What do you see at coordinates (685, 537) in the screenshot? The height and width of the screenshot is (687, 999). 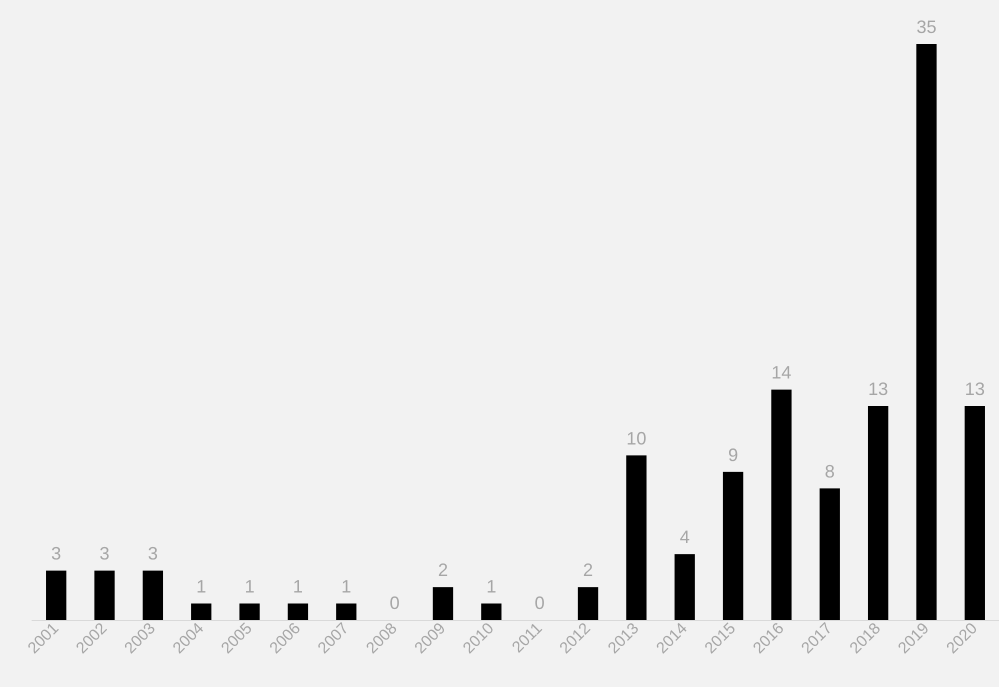 I see `data-label: 4` at bounding box center [685, 537].